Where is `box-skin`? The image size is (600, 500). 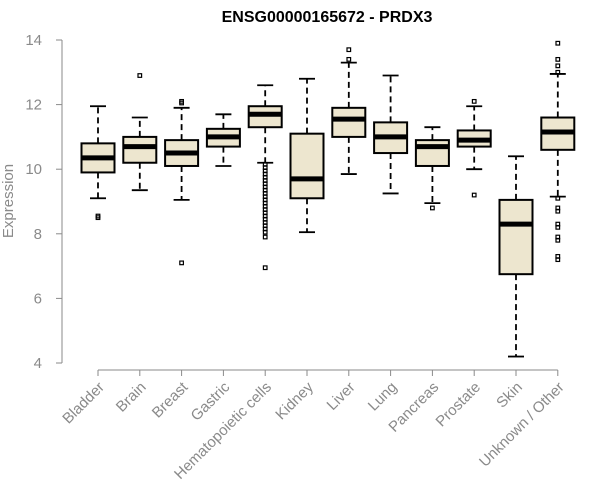 box-skin is located at coordinates (516, 256).